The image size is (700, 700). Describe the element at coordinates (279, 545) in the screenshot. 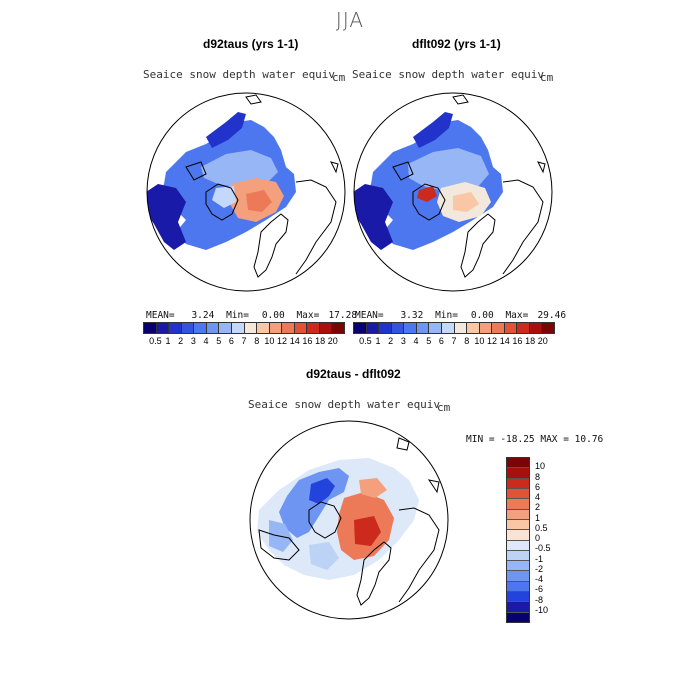

I see `diff-coastline-america` at that location.